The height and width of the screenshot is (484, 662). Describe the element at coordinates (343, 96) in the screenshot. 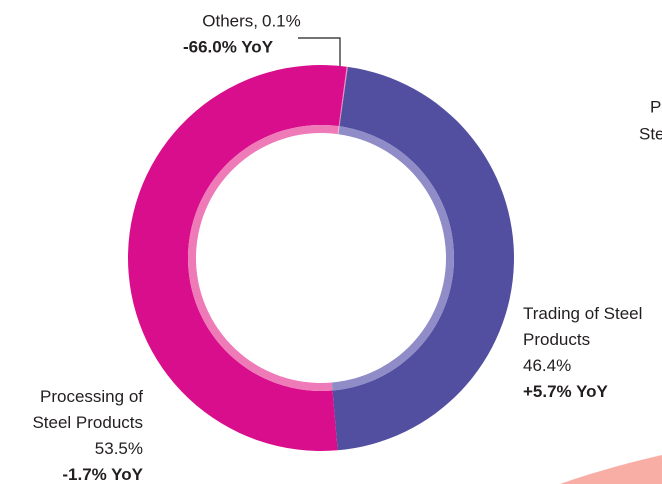

I see `donut-slice` at that location.